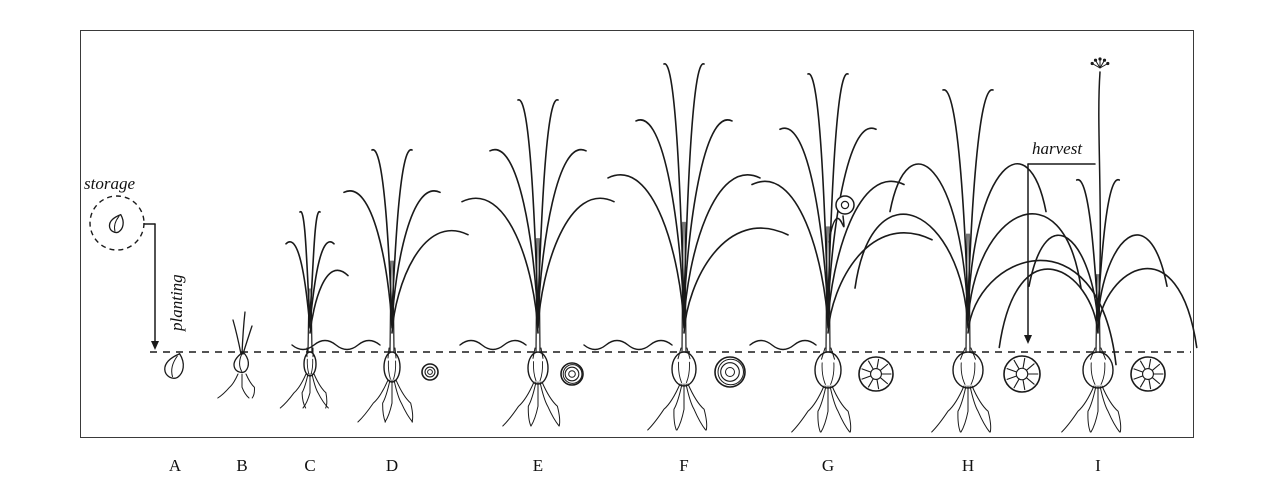 Image resolution: width=1280 pixels, height=502 pixels. Describe the element at coordinates (314, 310) in the screenshot. I see `plant-stage-C` at that location.